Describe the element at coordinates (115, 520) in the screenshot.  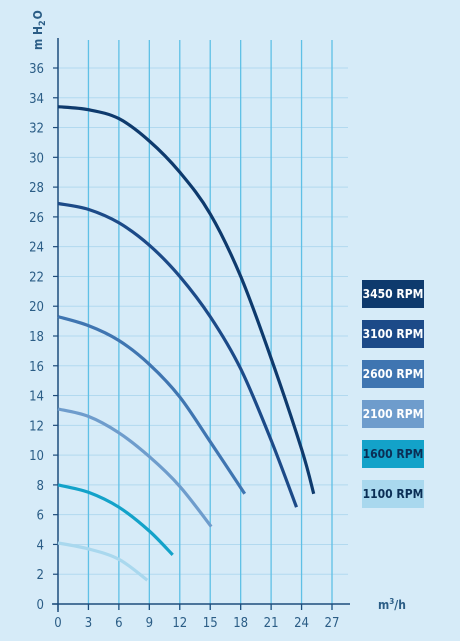
I see `series-line-1600-rpm` at that location.